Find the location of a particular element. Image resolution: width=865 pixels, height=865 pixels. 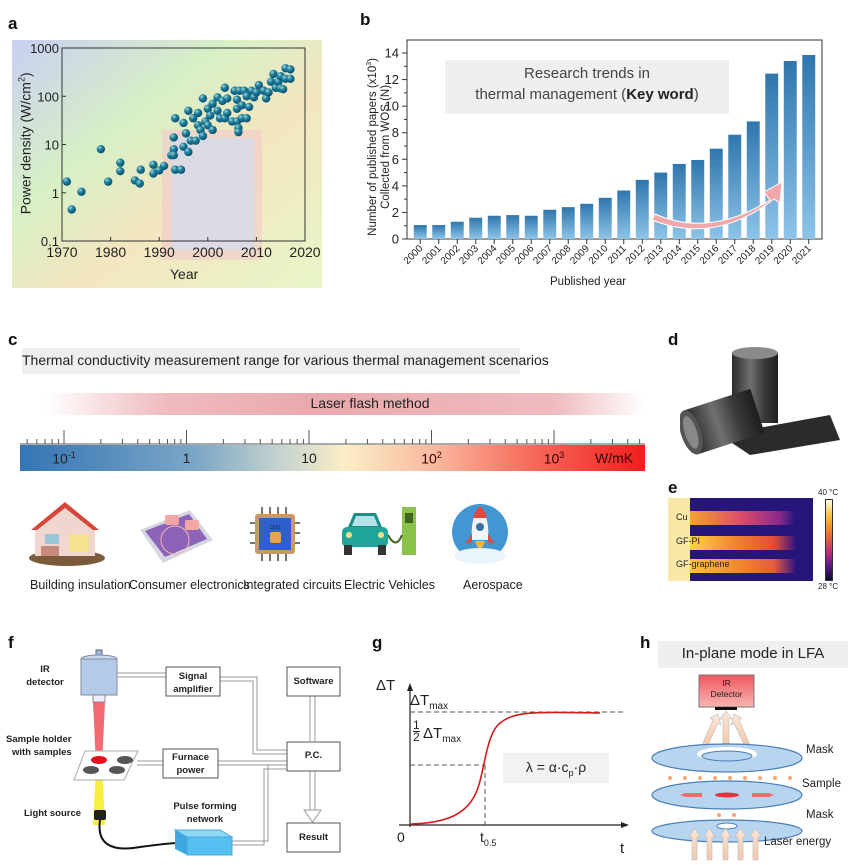

x-tick-label: 2001 is located at coordinates (432, 255).